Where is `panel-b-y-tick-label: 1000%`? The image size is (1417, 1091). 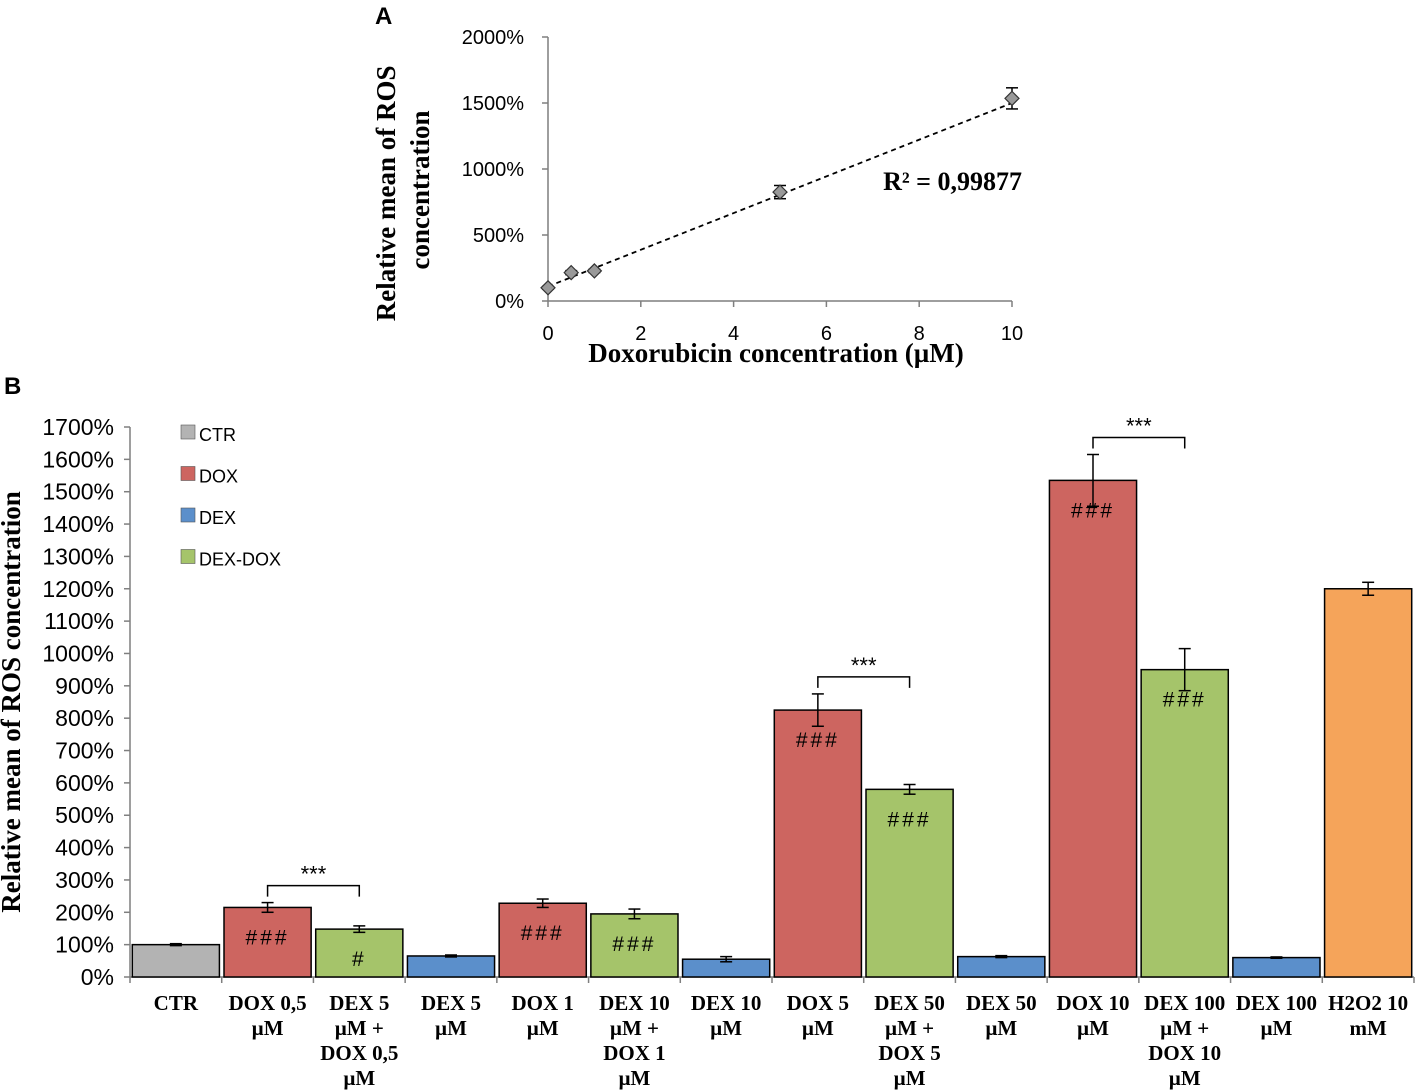 panel-b-y-tick-label: 1000% is located at coordinates (78, 653).